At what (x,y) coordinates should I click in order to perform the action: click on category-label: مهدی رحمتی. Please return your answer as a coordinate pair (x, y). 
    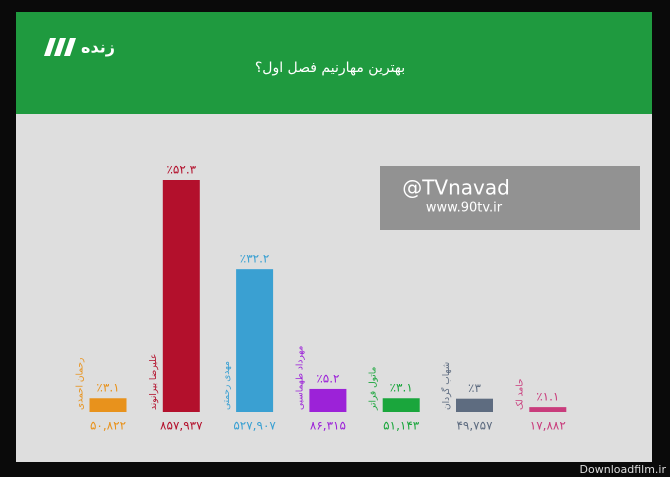
    Looking at the image, I should click on (227, 385).